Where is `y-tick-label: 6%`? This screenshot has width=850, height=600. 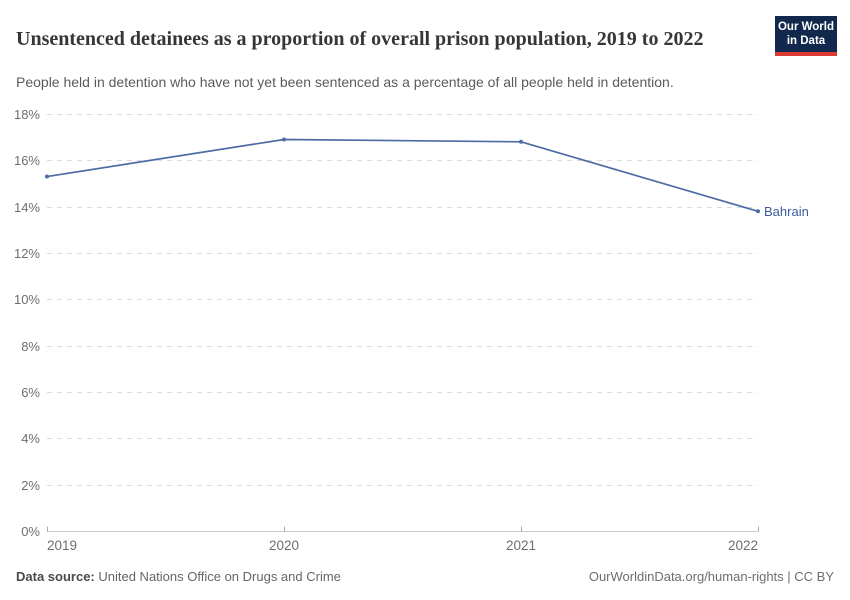 y-tick-label: 6% is located at coordinates (30, 392).